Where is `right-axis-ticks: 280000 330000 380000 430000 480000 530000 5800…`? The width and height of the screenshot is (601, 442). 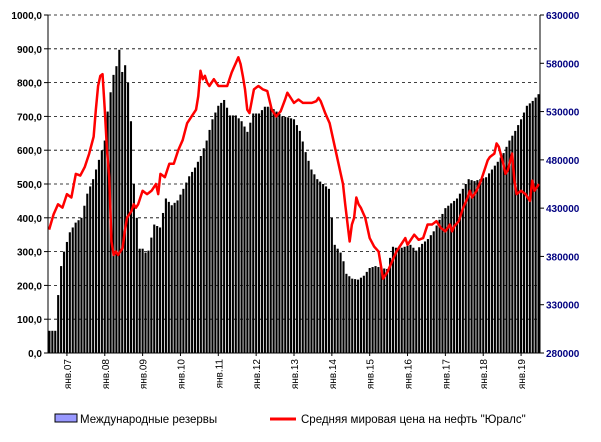
right-axis-ticks: 280000 330000 380000 430000 480000 530000 5800… is located at coordinates (560, 185).